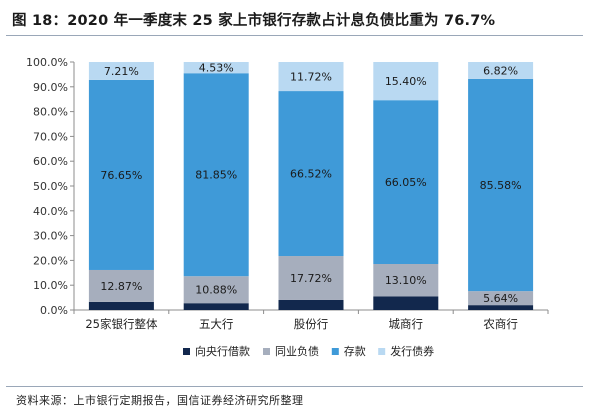  Describe the element at coordinates (50, 136) in the screenshot. I see `y-tick-label: 70.0%` at that location.